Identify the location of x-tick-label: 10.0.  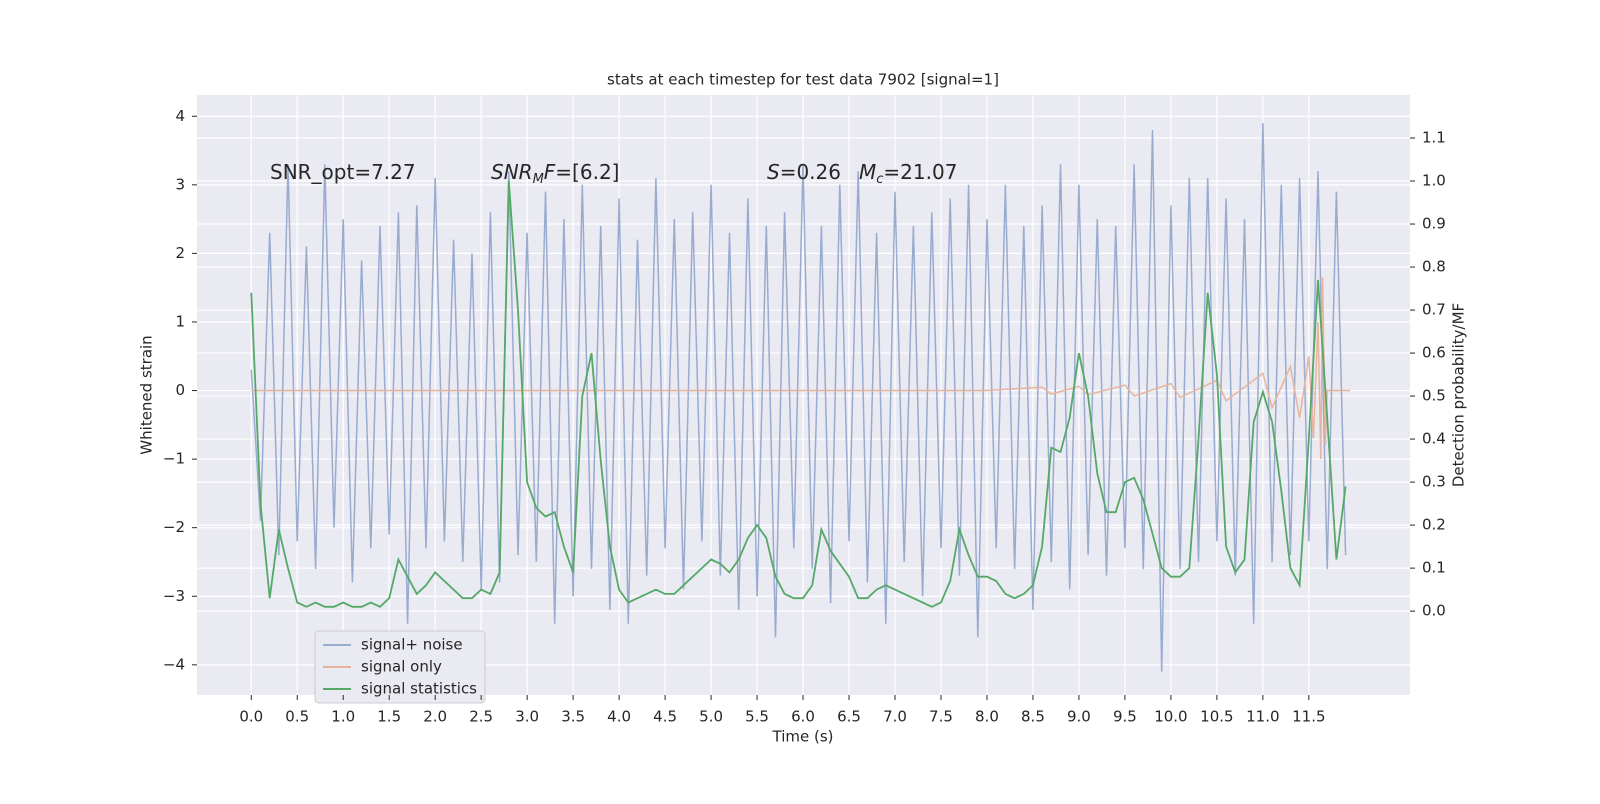
(1170, 717).